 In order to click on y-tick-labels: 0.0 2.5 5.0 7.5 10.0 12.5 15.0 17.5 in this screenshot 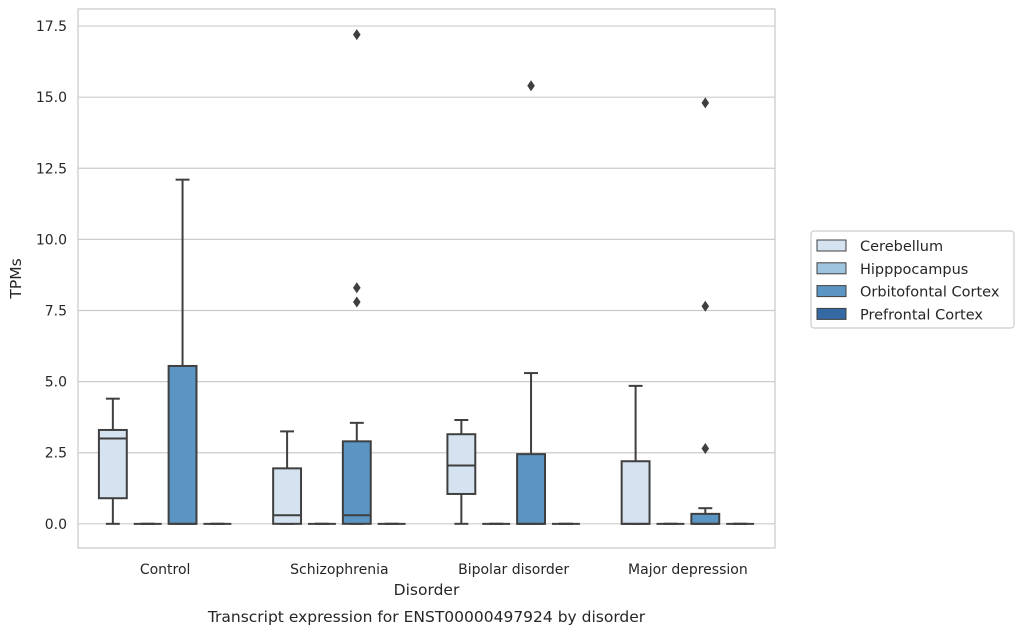, I will do `click(51, 276)`.